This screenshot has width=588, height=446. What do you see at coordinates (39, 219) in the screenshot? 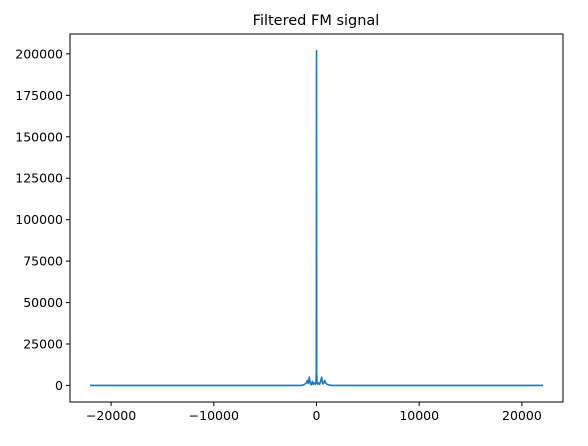
I see `y-tick-label: 100000` at bounding box center [39, 219].